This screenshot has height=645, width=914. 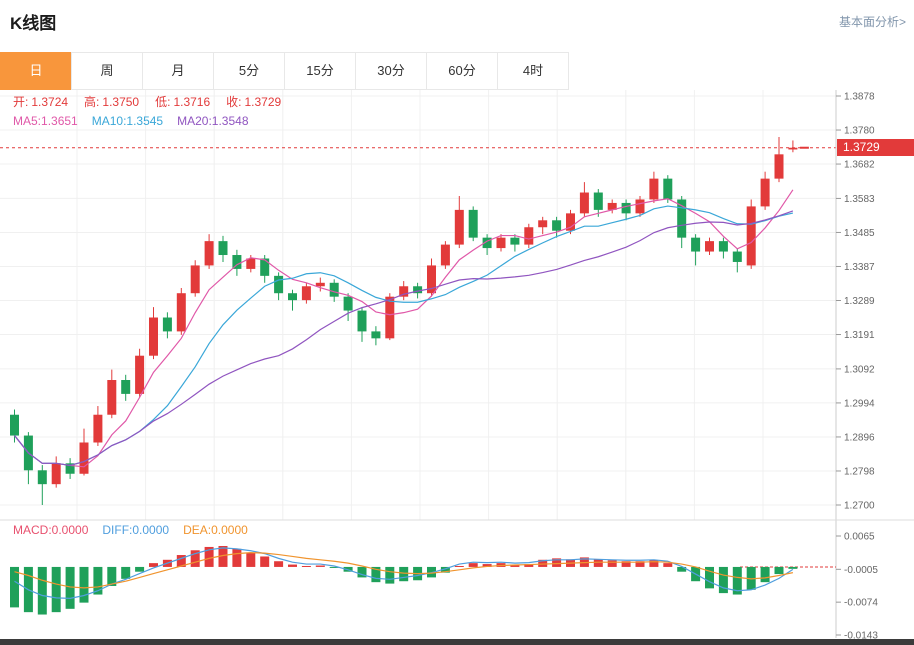 I want to click on axis-tick-label: 1.2994, so click(x=859, y=403).